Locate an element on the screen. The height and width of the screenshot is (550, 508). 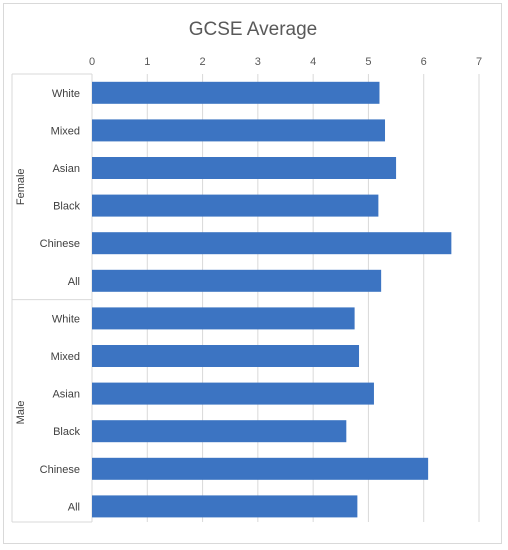
x-tick-label: 3 is located at coordinates (258, 62).